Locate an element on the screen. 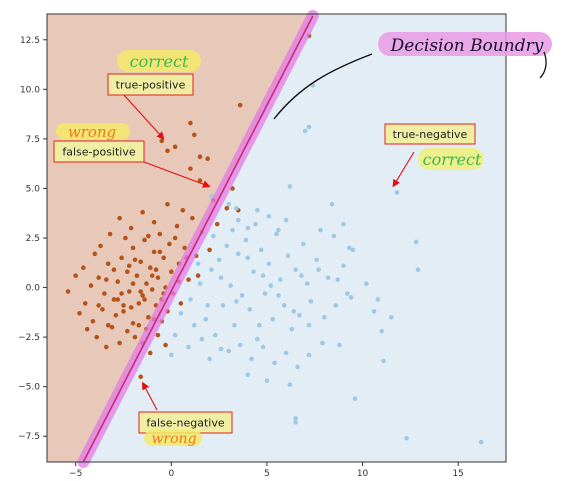 This screenshot has width=562, height=481. decision-boundary-note-highlight is located at coordinates (465, 44).